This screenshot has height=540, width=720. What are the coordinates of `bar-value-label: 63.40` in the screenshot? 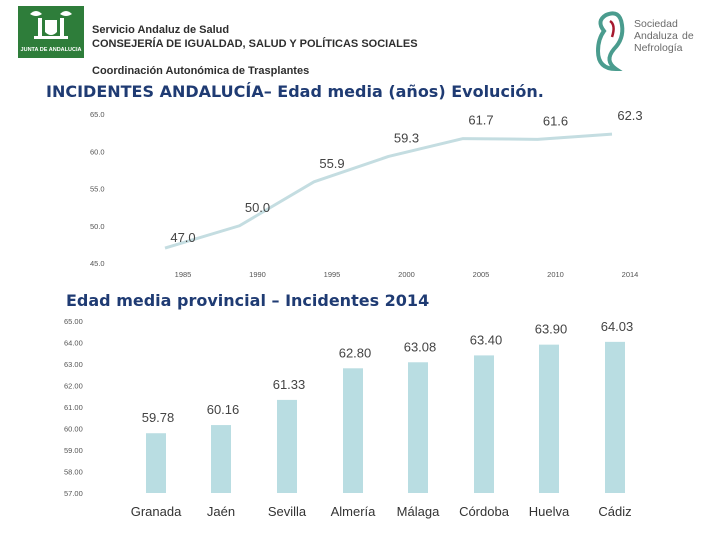 It's located at (486, 339).